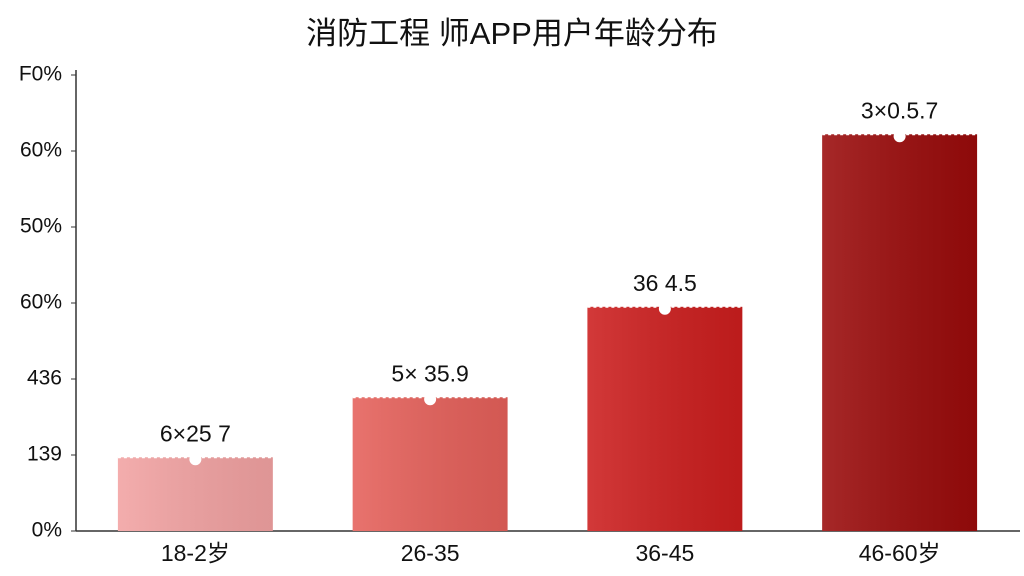 This screenshot has width=1024, height=576. I want to click on value-label: 3×0.5.7, so click(899, 110).